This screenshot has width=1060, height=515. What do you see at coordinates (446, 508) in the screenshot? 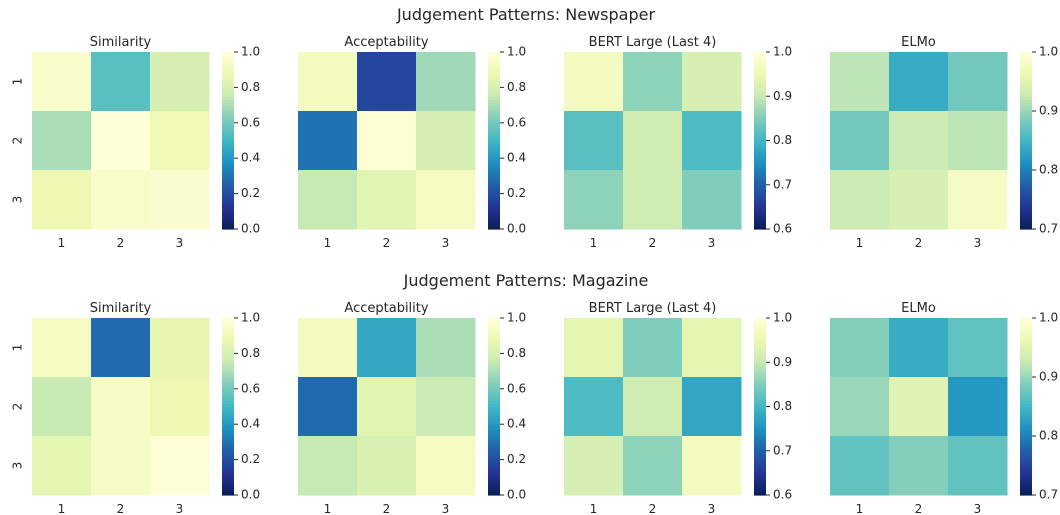
I see `x-tick-label: 3` at bounding box center [446, 508].